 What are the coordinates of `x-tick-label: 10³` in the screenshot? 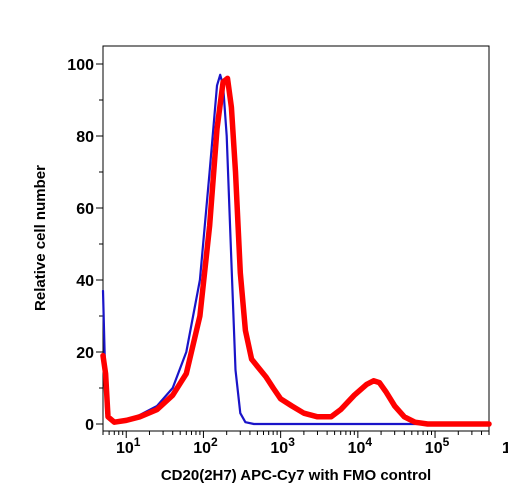 It's located at (282, 446).